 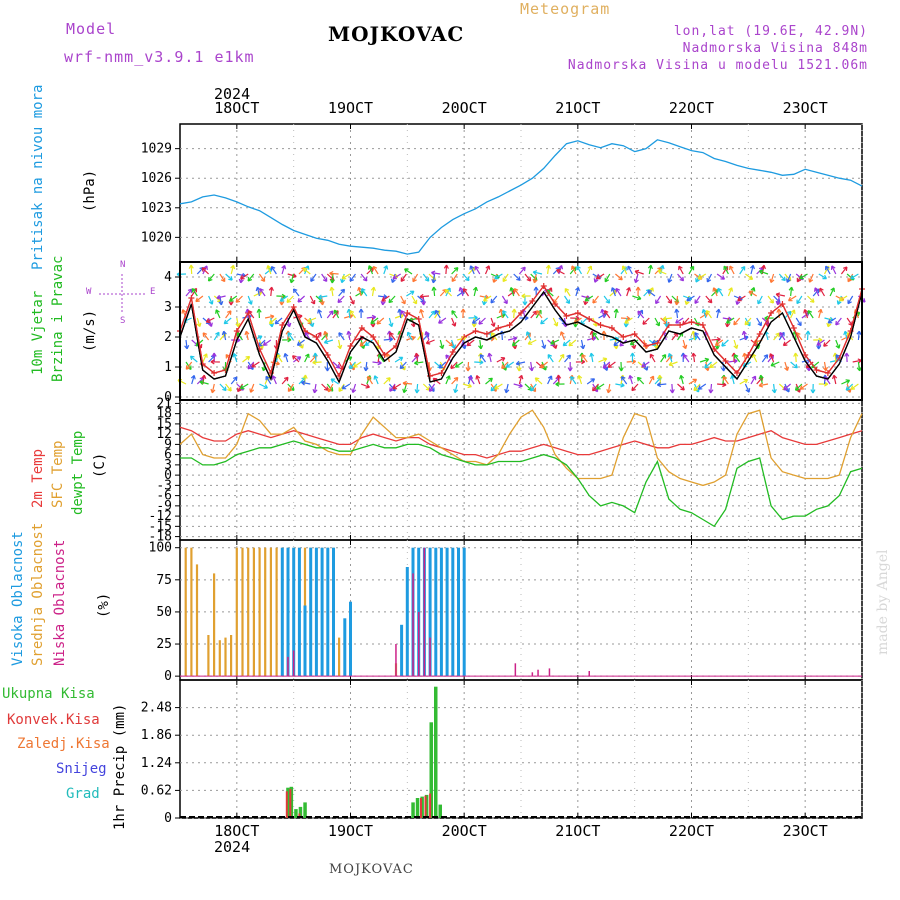 I want to click on compass-e: E, so click(x=153, y=292).